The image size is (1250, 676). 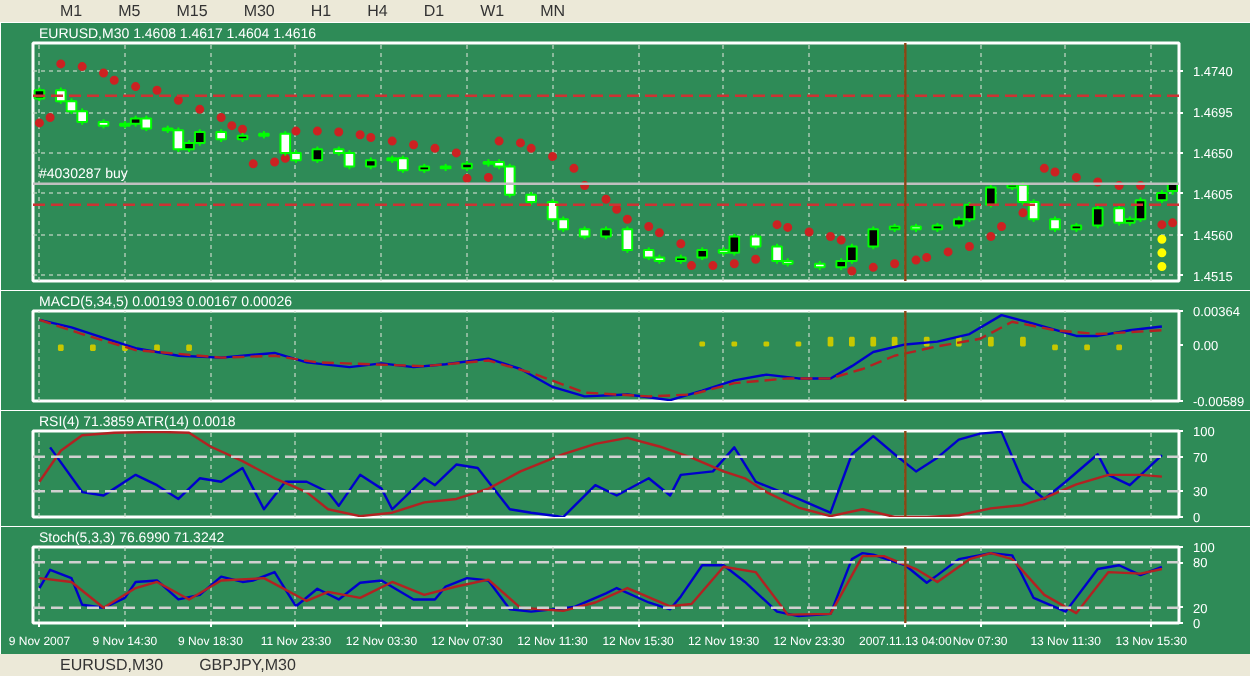 What do you see at coordinates (377, 11) in the screenshot?
I see `text: H4` at bounding box center [377, 11].